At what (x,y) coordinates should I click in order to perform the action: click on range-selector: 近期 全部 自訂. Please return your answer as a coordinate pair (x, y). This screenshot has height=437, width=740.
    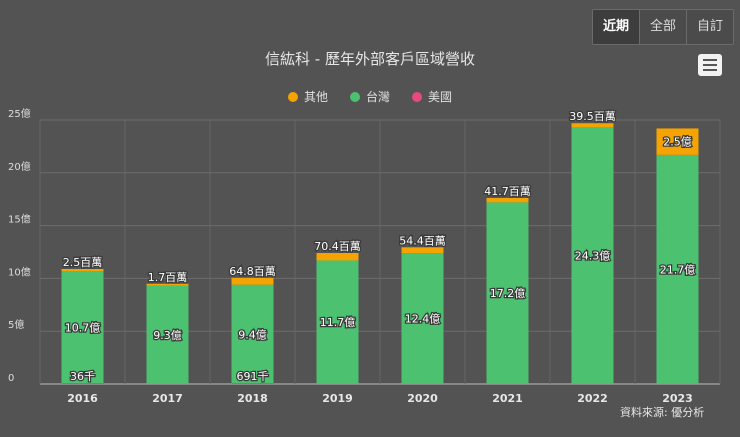
    Looking at the image, I should click on (663, 27).